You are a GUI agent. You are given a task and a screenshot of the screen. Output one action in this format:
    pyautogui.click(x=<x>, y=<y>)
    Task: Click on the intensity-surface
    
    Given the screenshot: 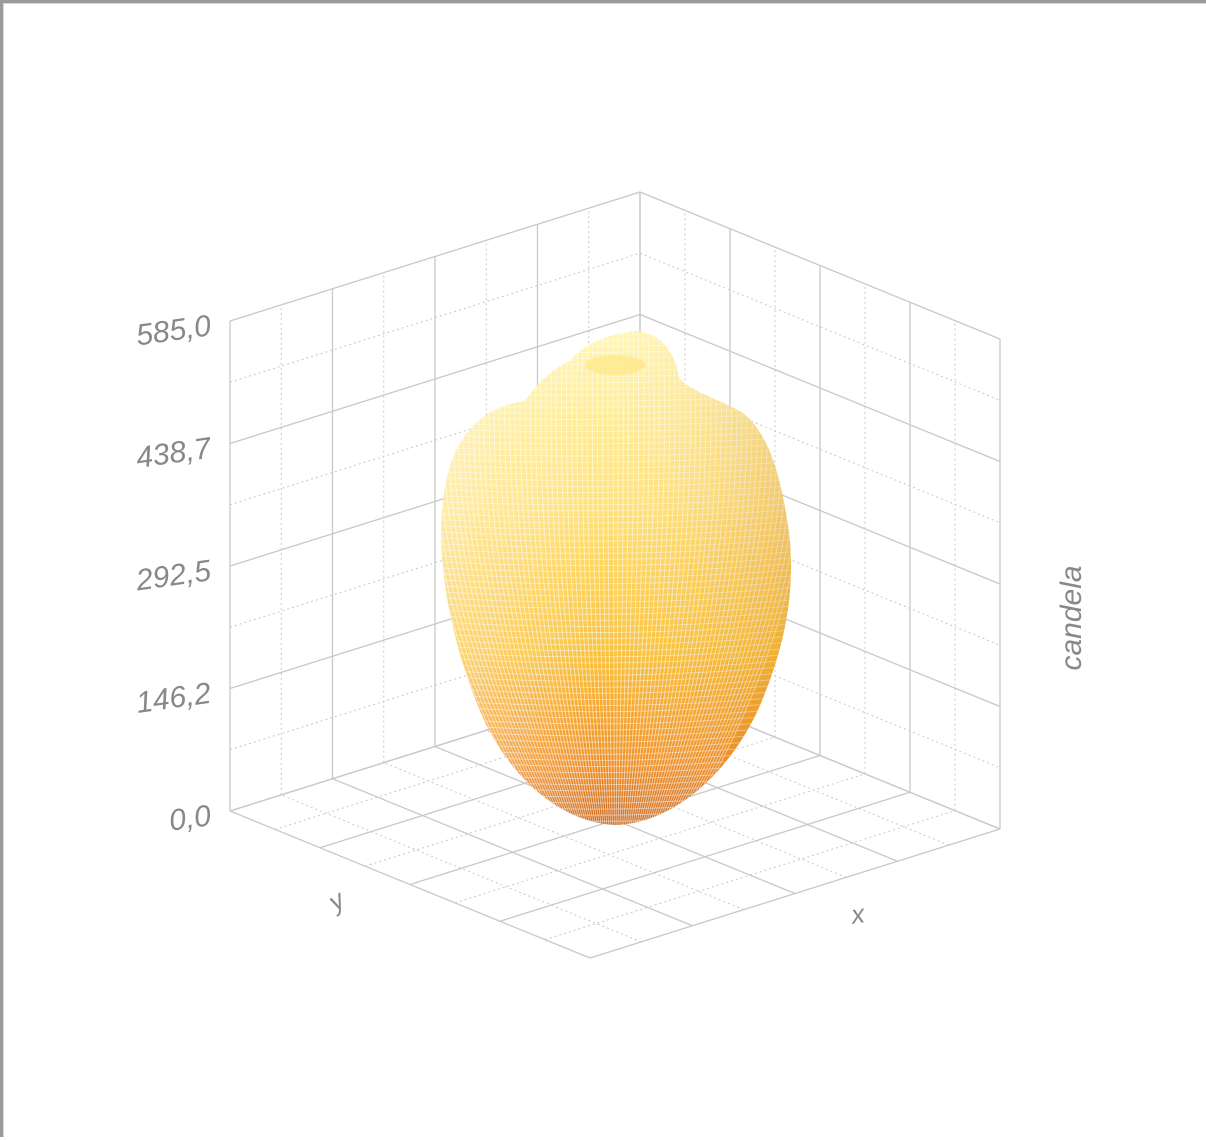 What is the action you would take?
    pyautogui.click(x=613, y=585)
    